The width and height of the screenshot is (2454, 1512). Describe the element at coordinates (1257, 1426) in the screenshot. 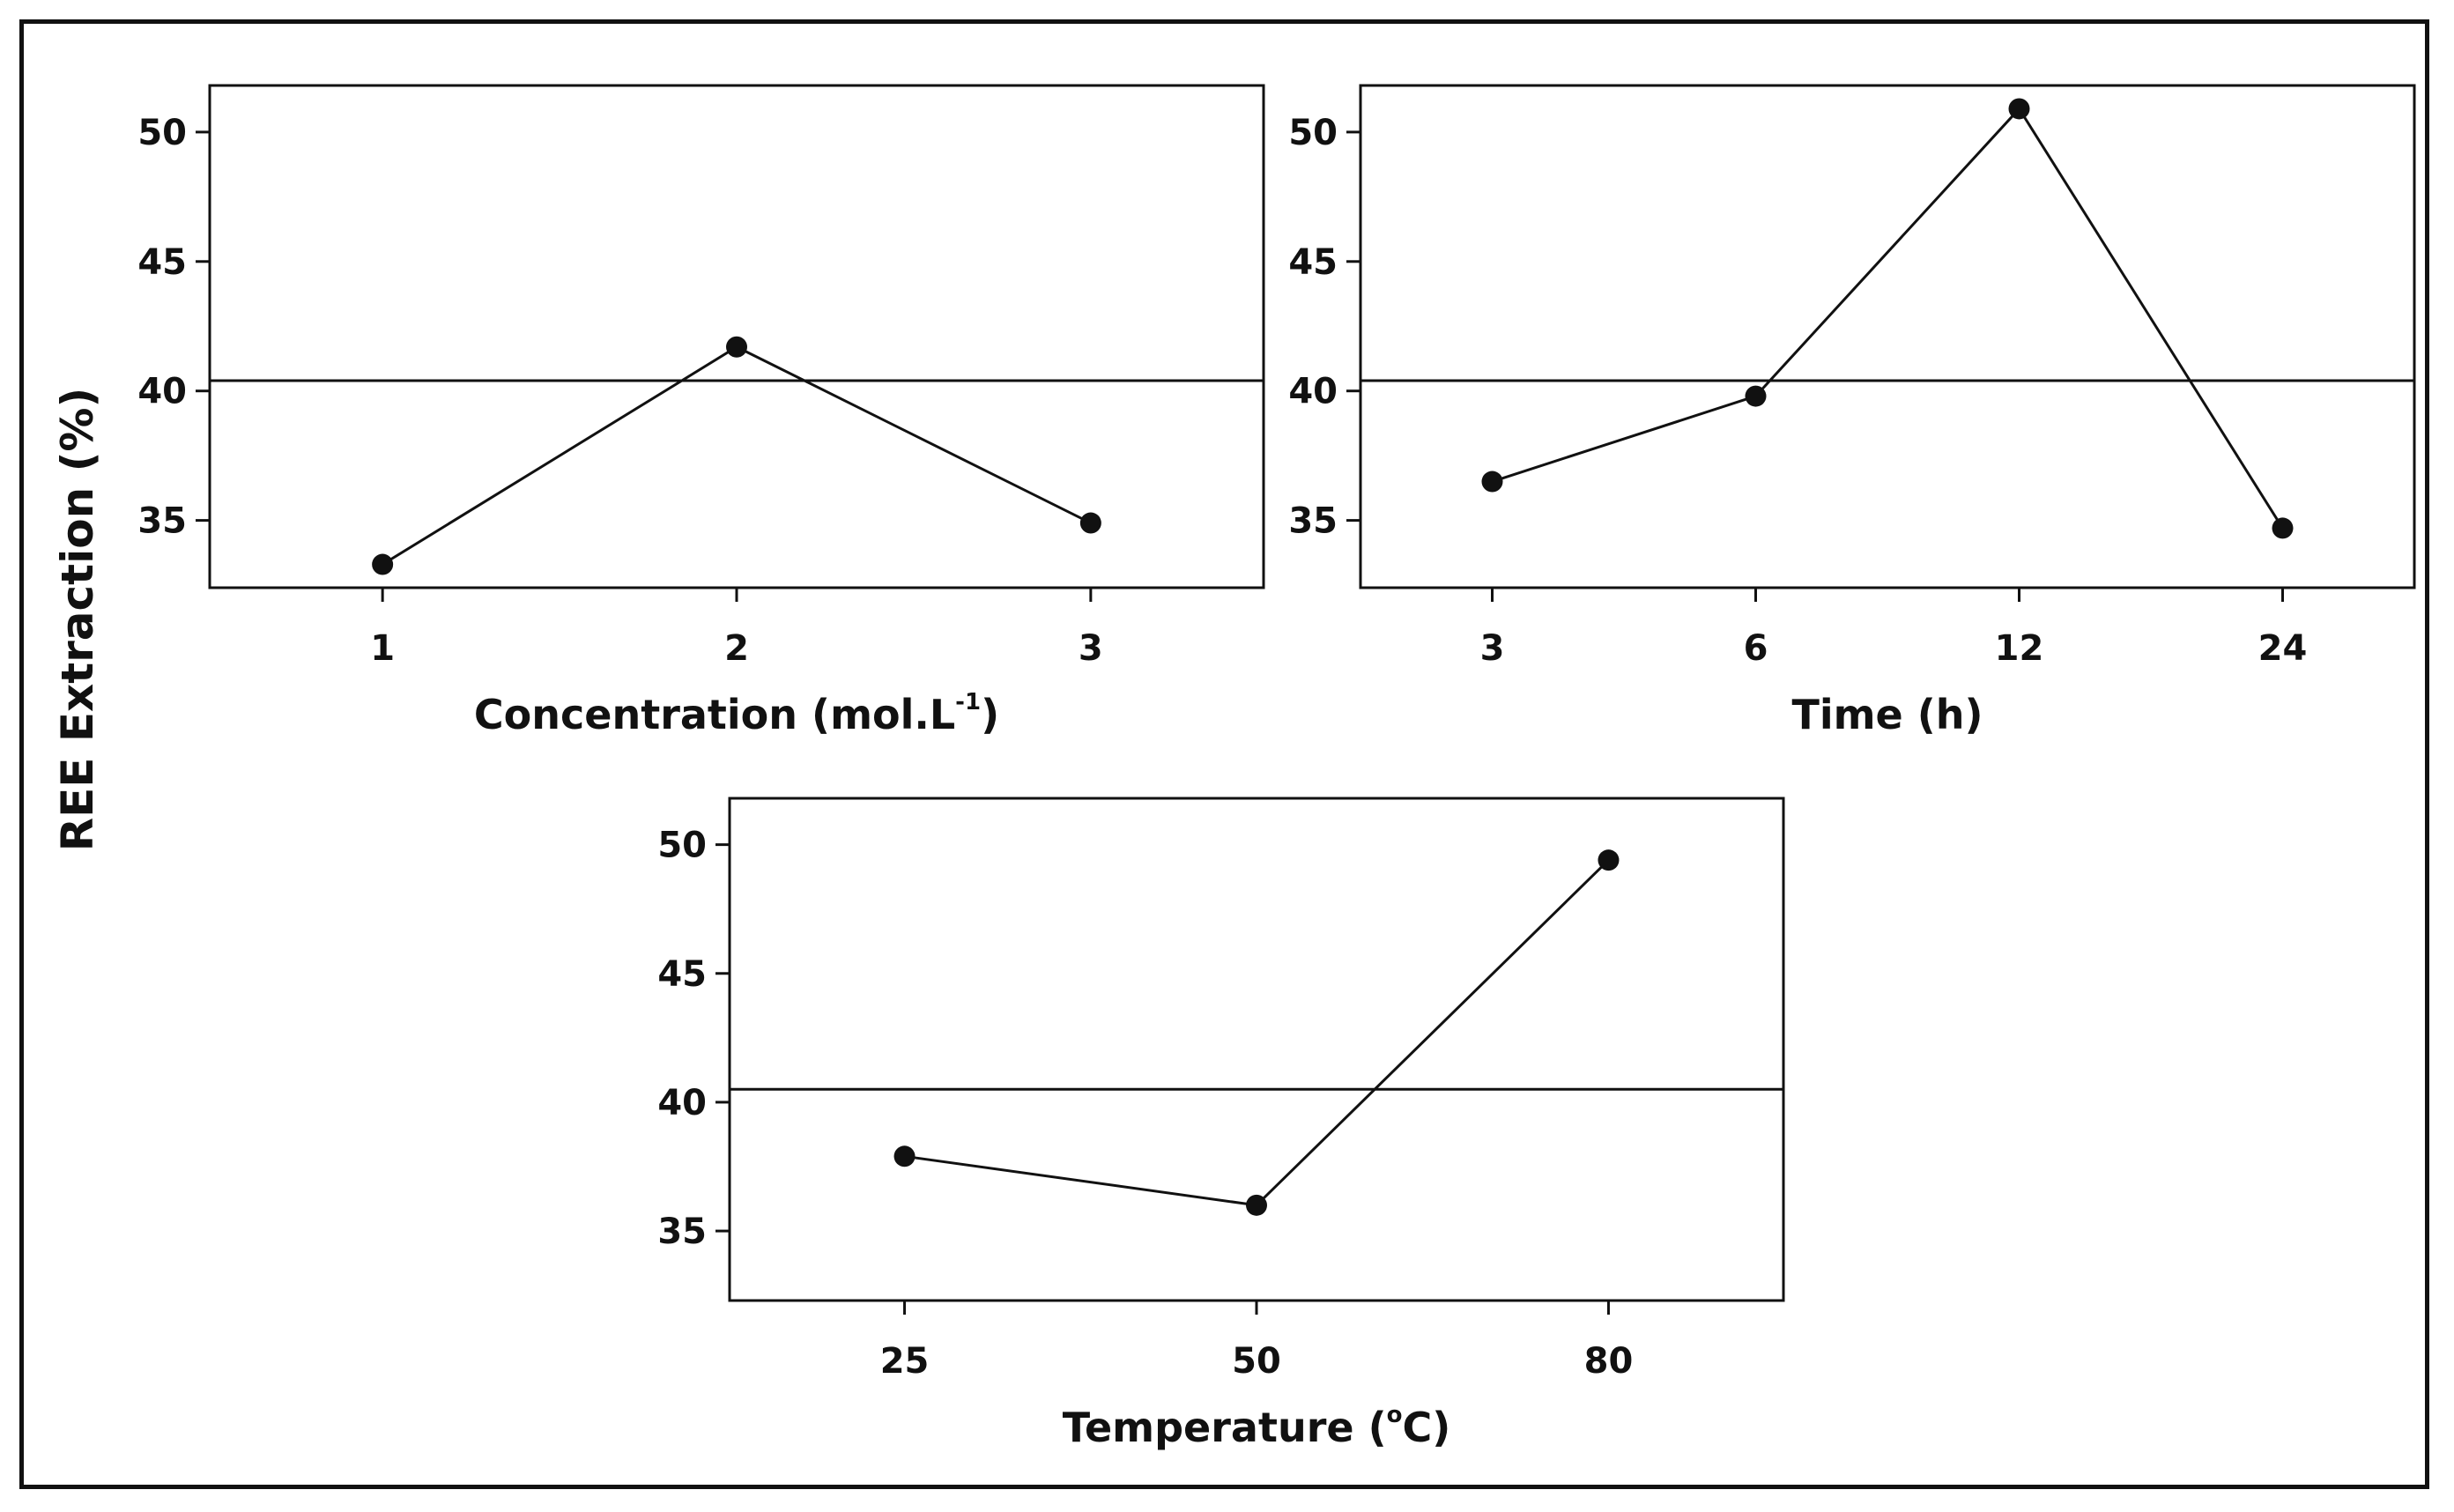

I see `x-axis-label-temperature: Temperature (oC)` at that location.